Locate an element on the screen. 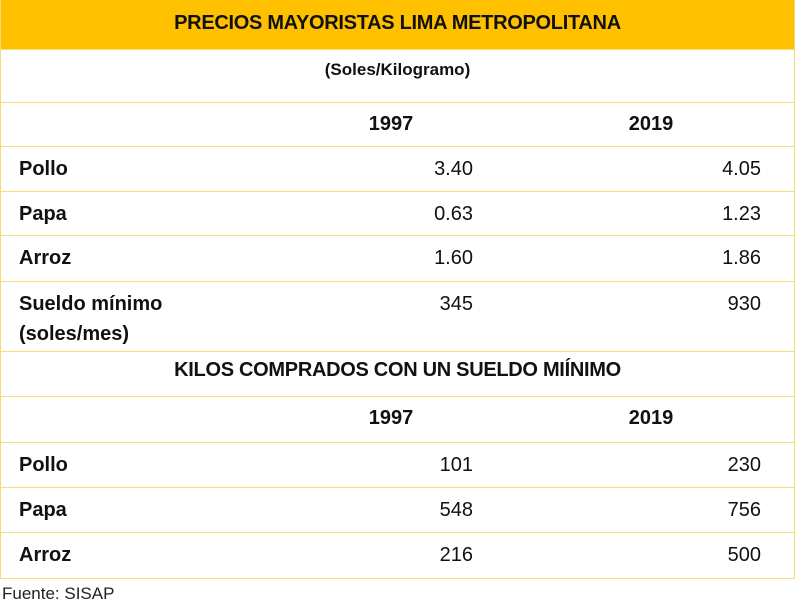 The image size is (800, 612). value-1997: 0.63 is located at coordinates (453, 214).